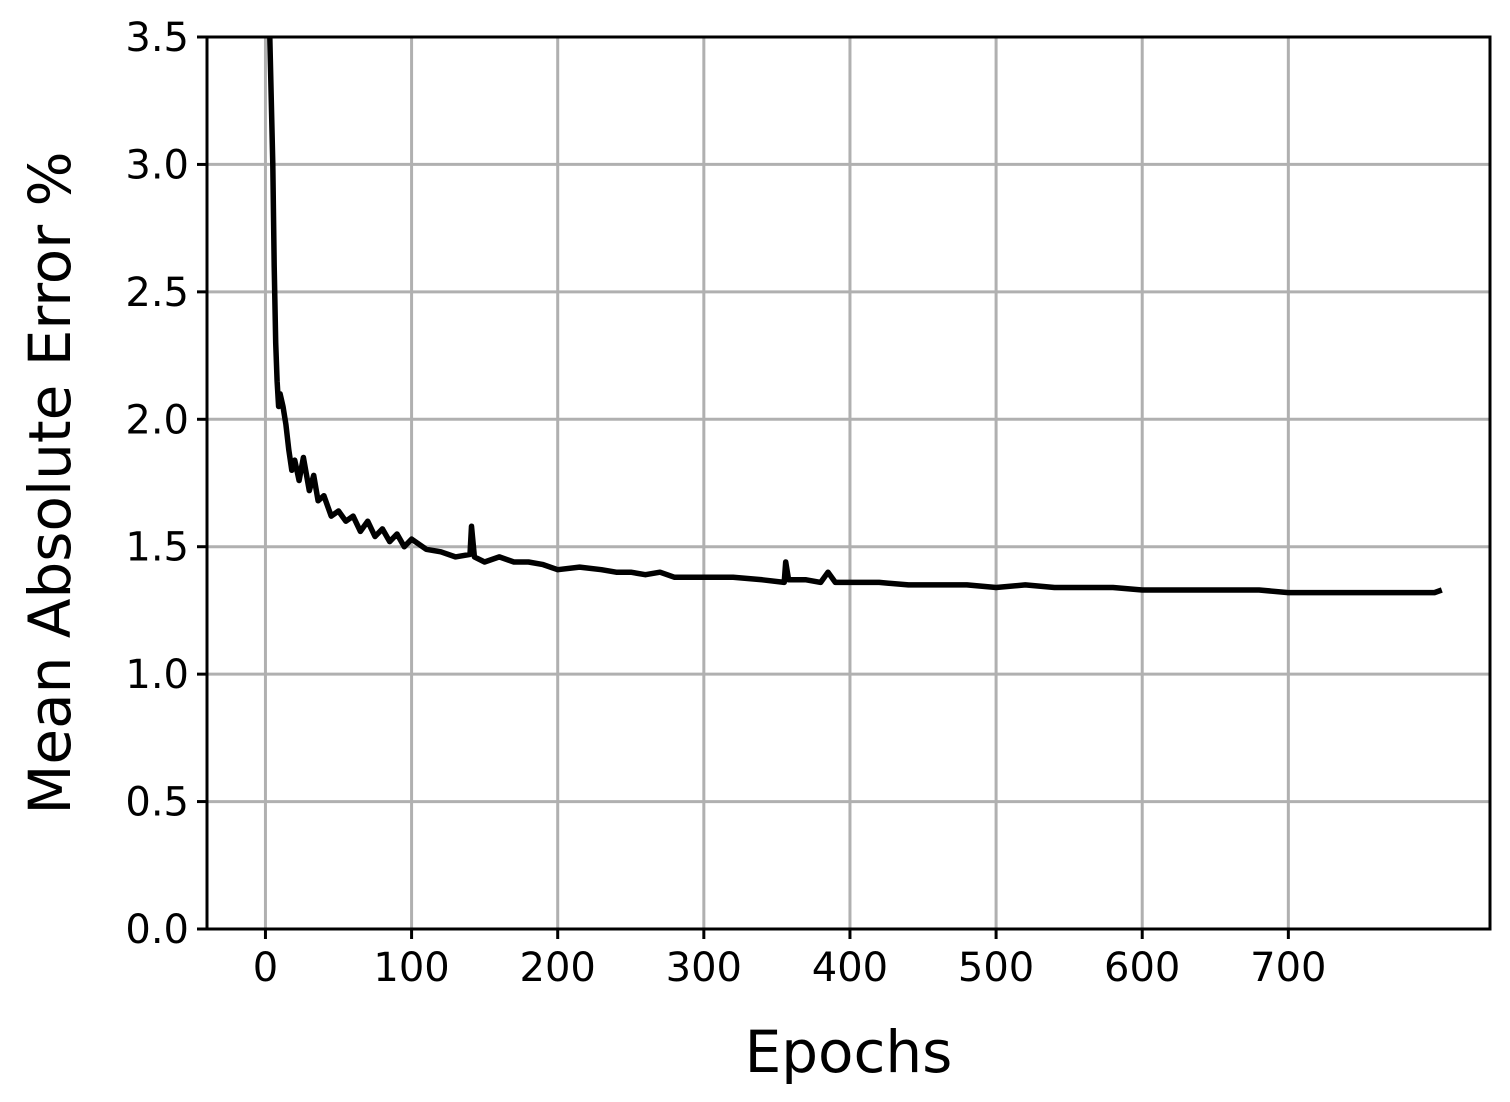 This screenshot has width=1510, height=1102. Describe the element at coordinates (50, 482) in the screenshot. I see `y-axis-label: Mean Absolute Error %` at that location.